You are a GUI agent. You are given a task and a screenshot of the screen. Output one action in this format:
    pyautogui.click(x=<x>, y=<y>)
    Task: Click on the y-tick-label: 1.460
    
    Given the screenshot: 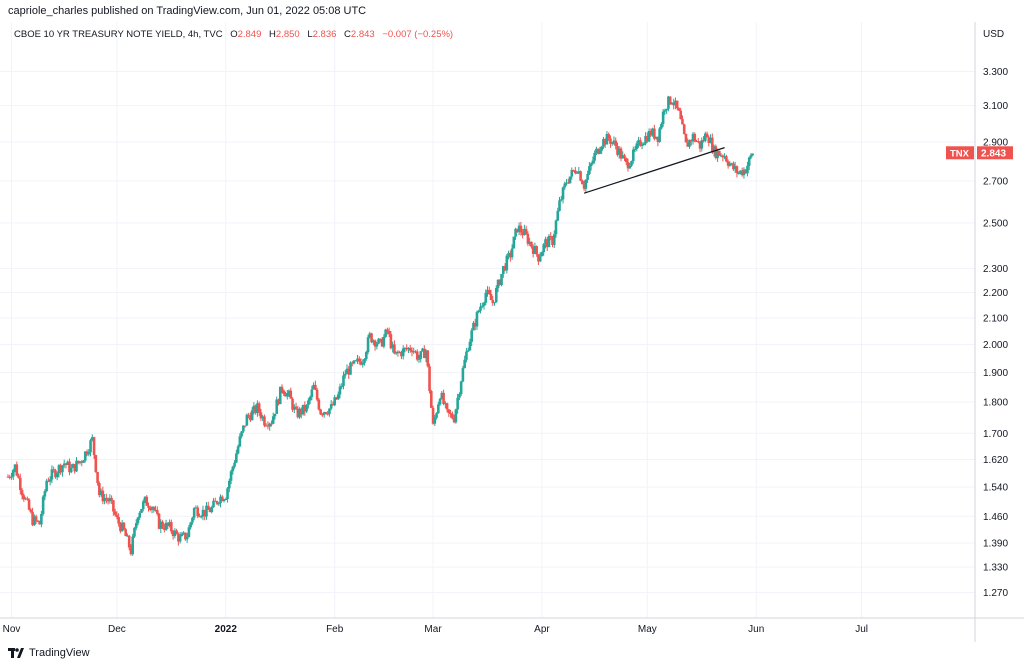 What is the action you would take?
    pyautogui.click(x=995, y=517)
    